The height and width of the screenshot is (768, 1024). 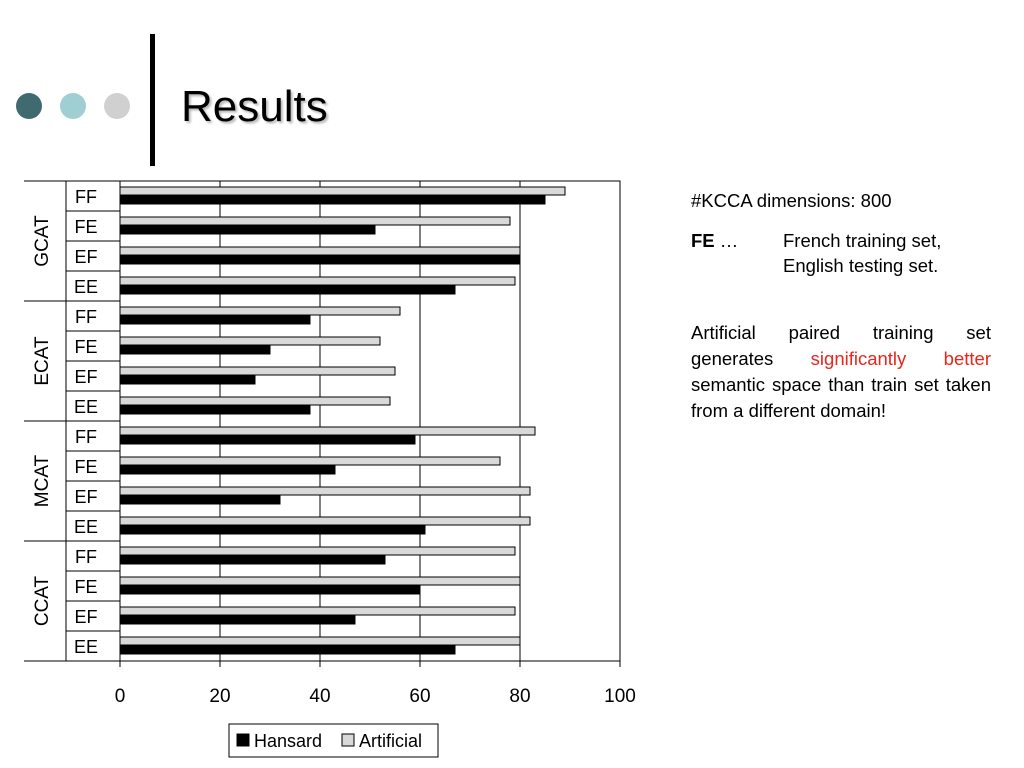 I want to click on dot-teal, so click(x=73, y=106).